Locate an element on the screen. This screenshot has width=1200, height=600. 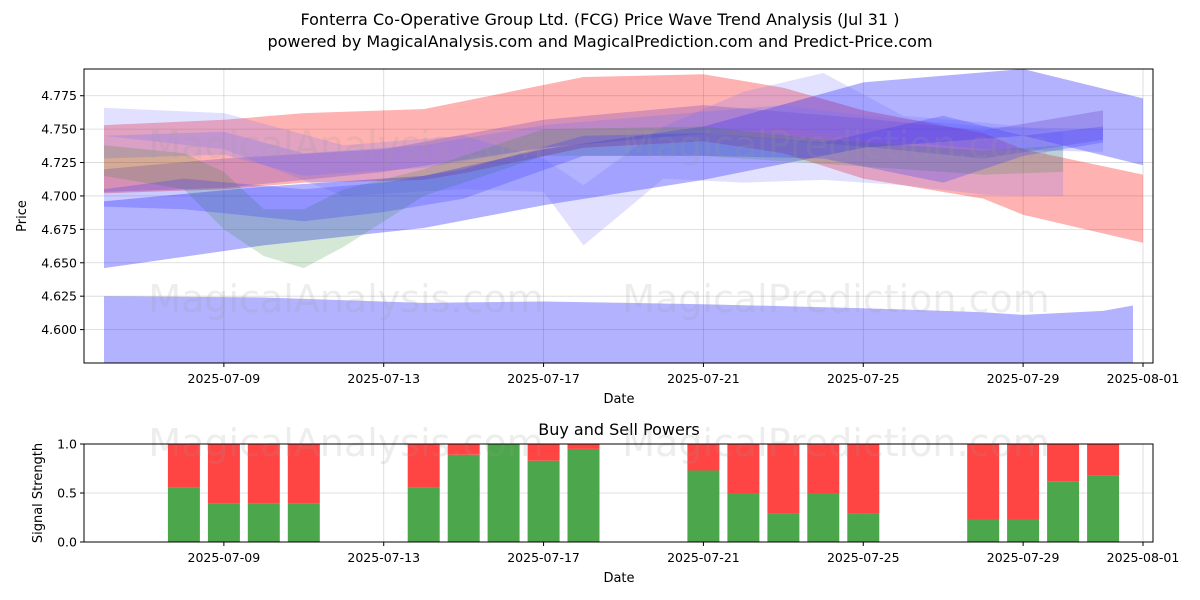
price-band-8: blue band 2 is located at coordinates (603, 168).